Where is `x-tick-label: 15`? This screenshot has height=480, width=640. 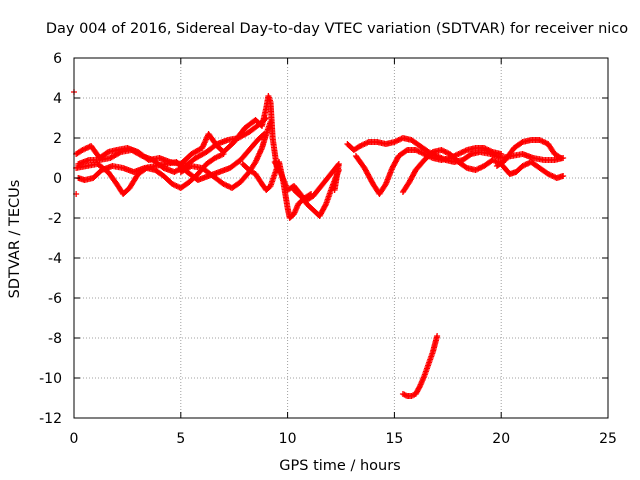 x-tick-label: 15 is located at coordinates (394, 439).